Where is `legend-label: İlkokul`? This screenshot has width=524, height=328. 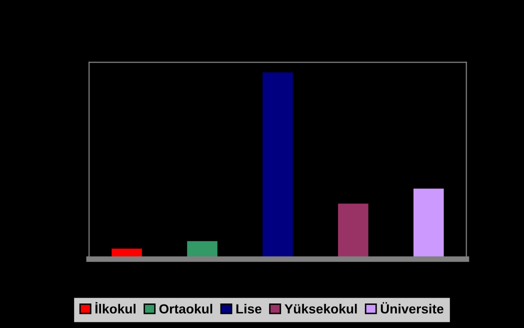
legend-label: İlkokul is located at coordinates (115, 308).